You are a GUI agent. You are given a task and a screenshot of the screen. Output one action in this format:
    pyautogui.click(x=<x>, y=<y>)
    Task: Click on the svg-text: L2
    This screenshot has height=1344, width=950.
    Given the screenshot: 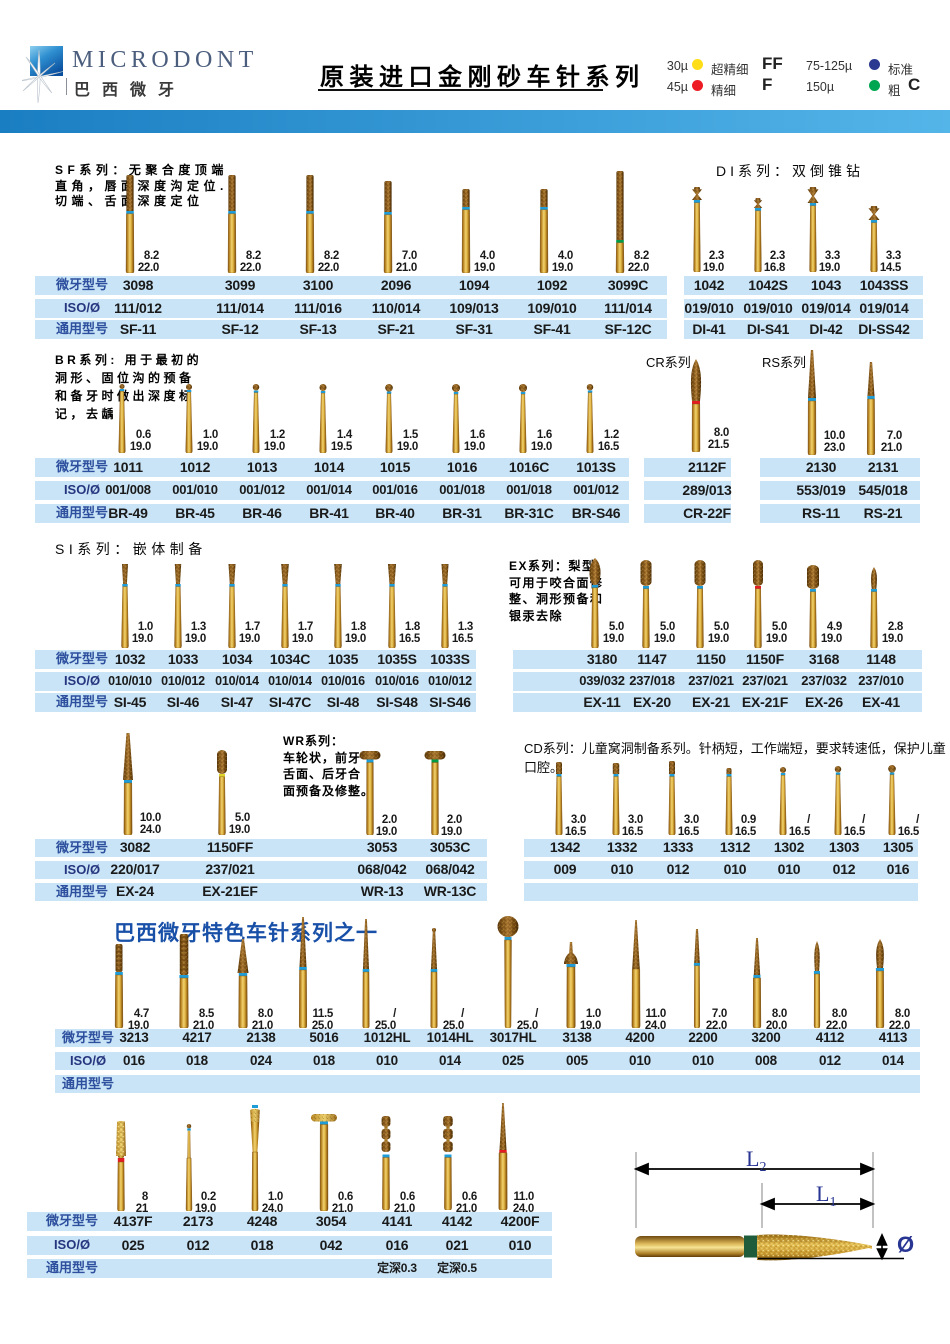 What is the action you would take?
    pyautogui.click(x=756, y=1160)
    